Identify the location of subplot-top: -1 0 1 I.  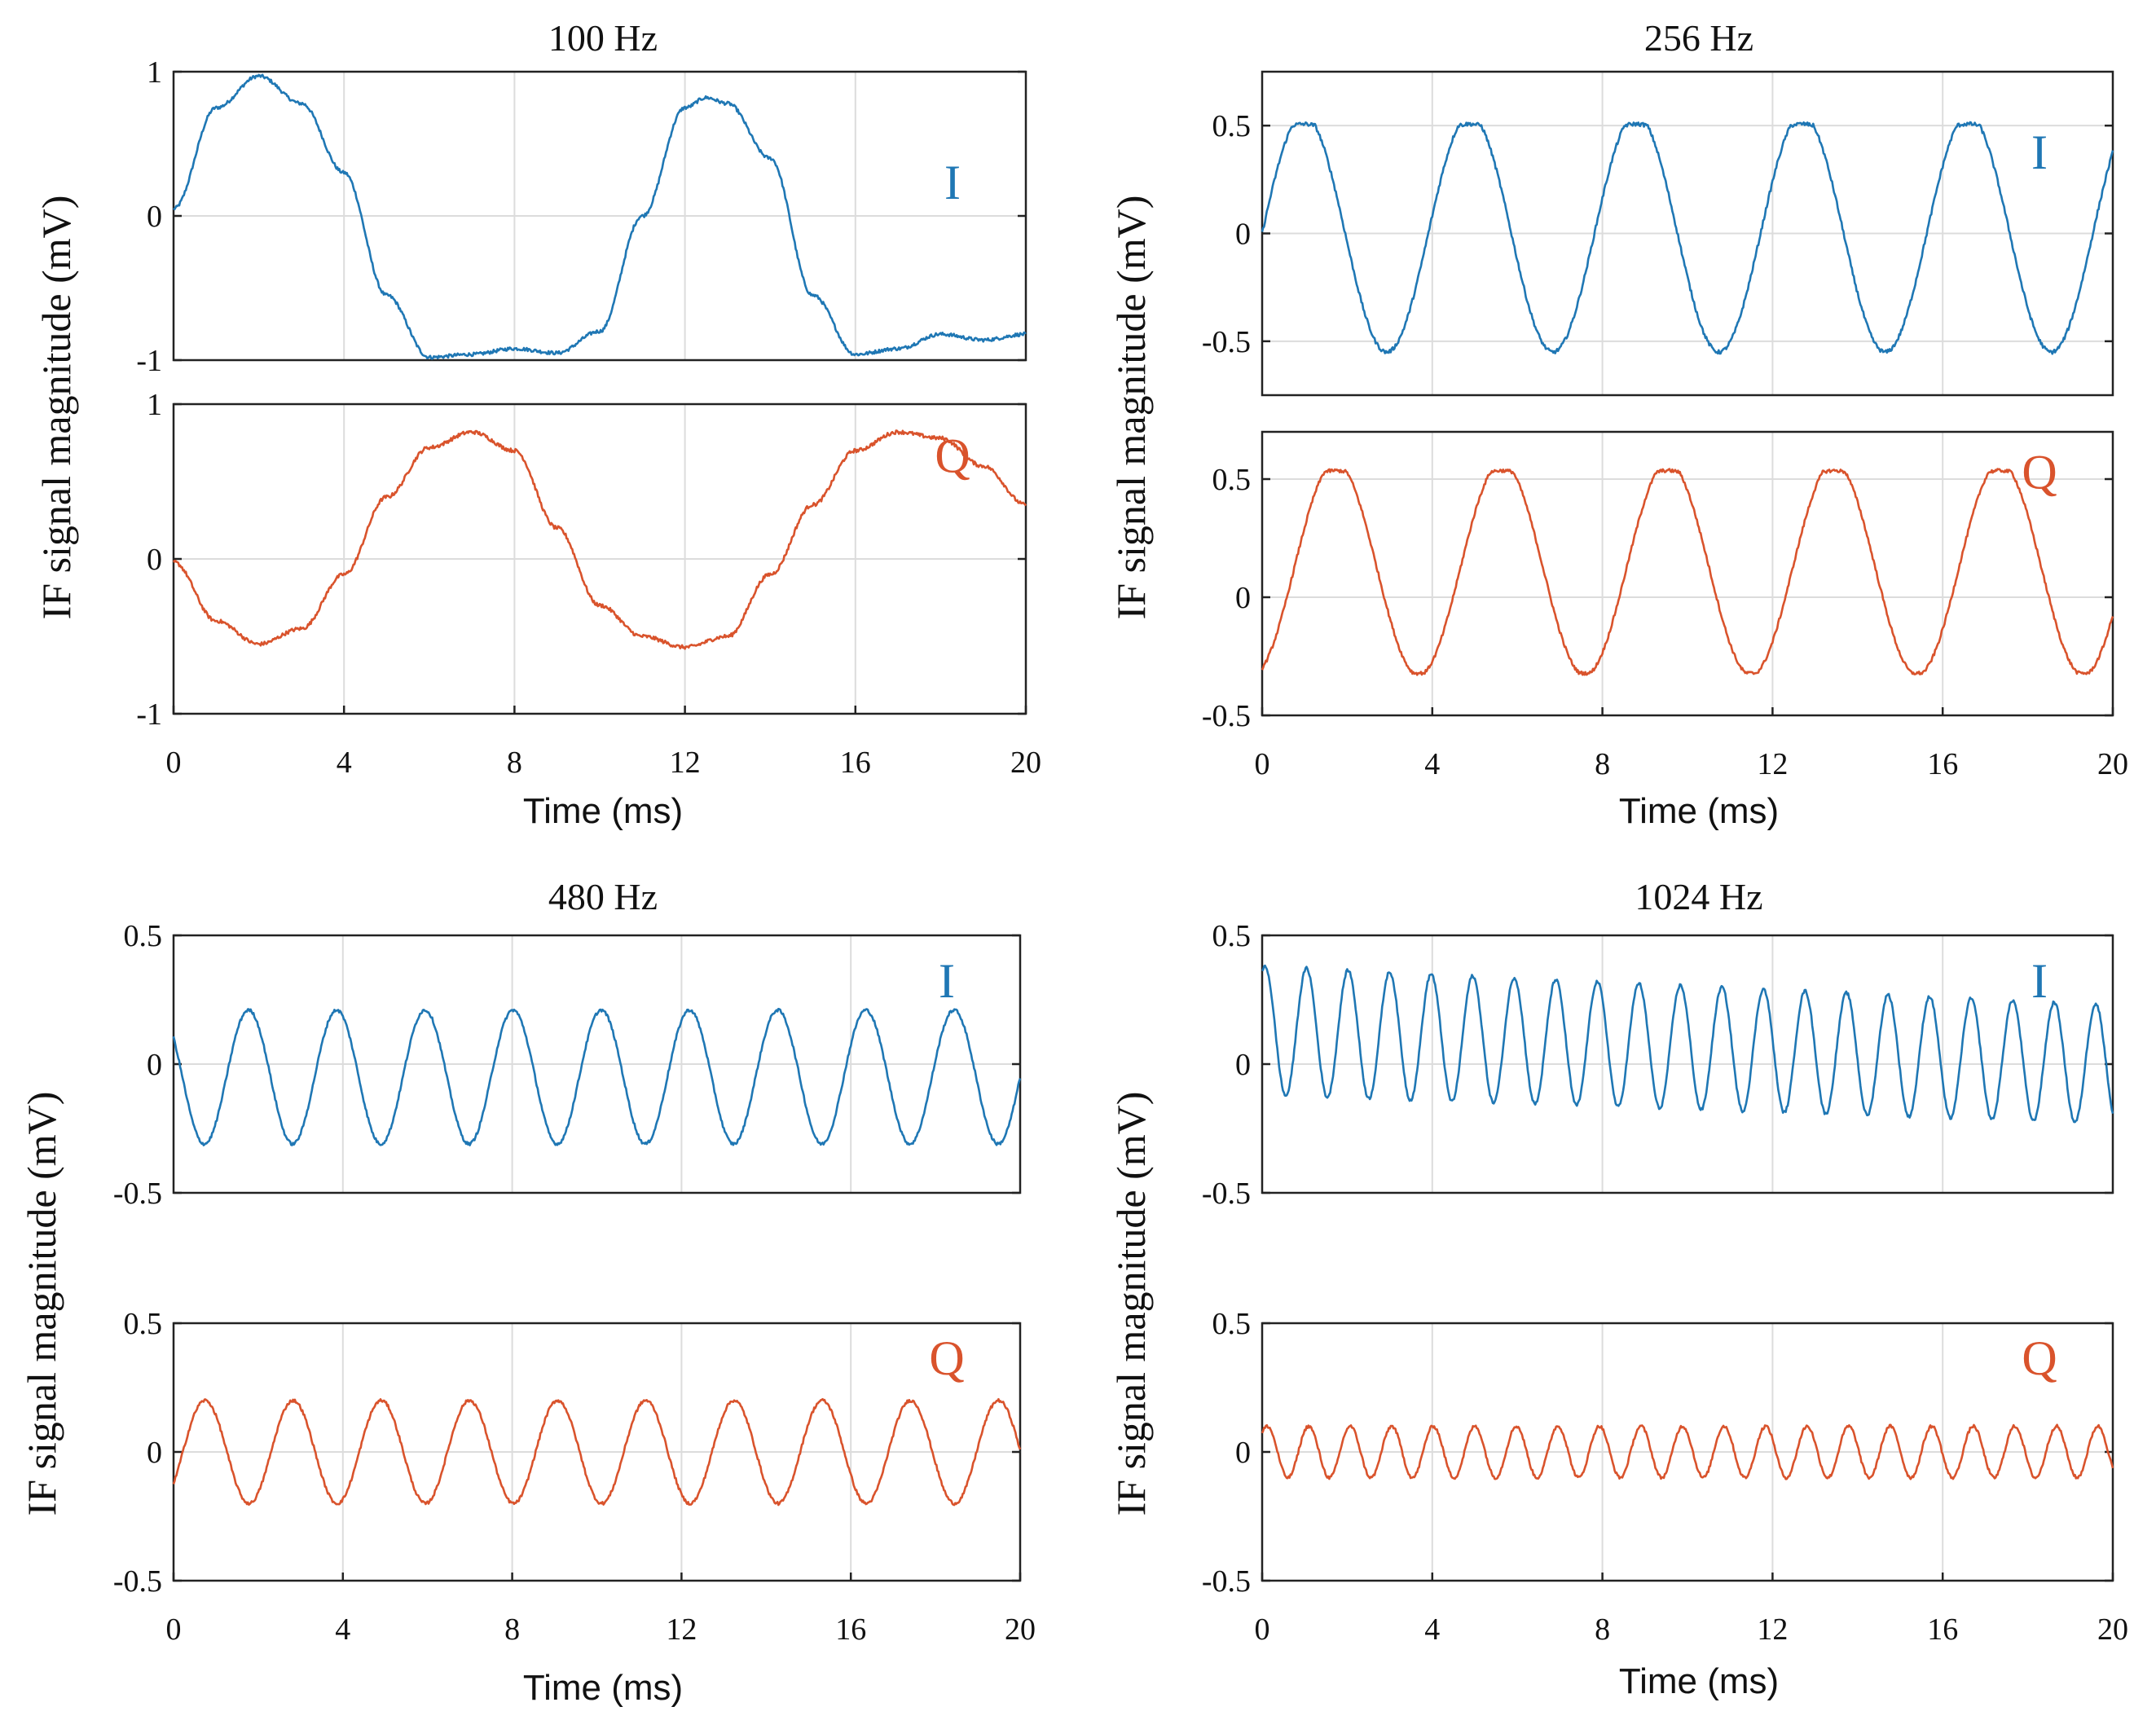
(581, 216).